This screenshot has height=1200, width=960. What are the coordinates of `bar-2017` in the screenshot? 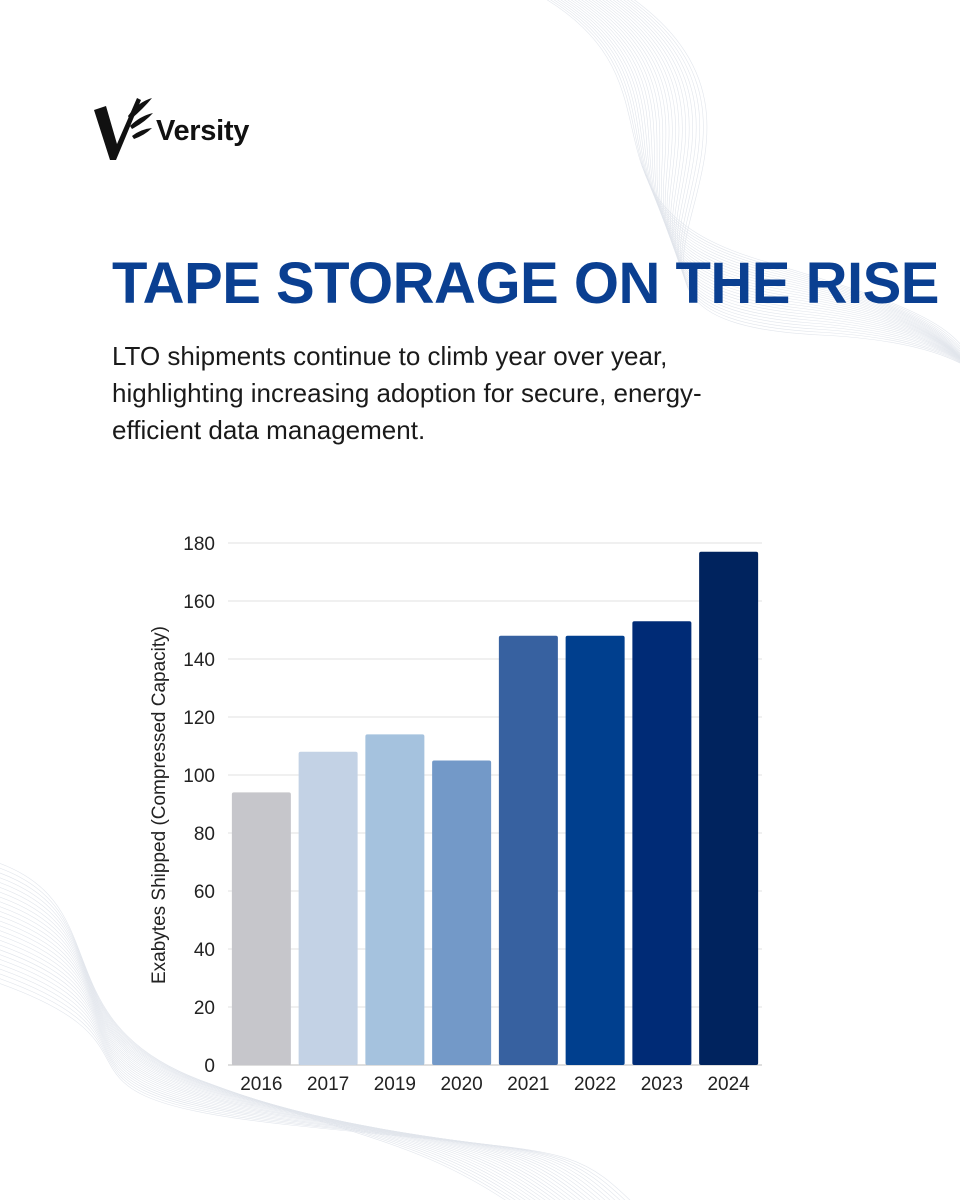 It's located at (328, 908).